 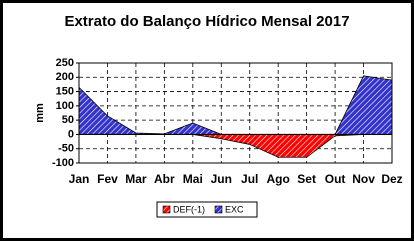 What do you see at coordinates (65, 77) in the screenshot?
I see `y-tick-label: 200` at bounding box center [65, 77].